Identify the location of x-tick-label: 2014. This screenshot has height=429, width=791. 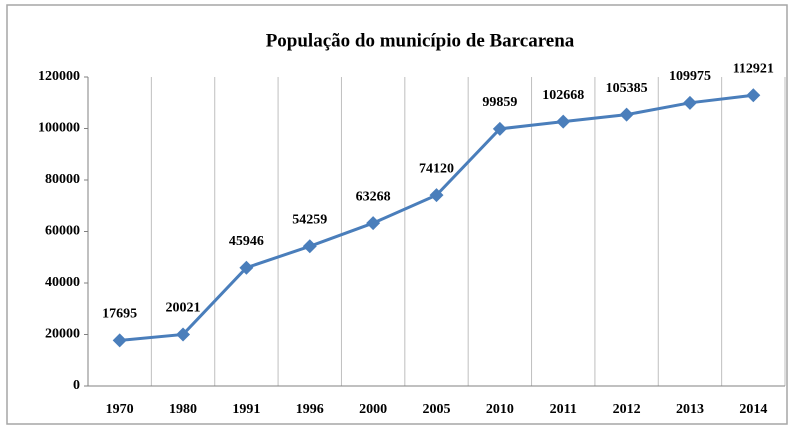
(753, 409).